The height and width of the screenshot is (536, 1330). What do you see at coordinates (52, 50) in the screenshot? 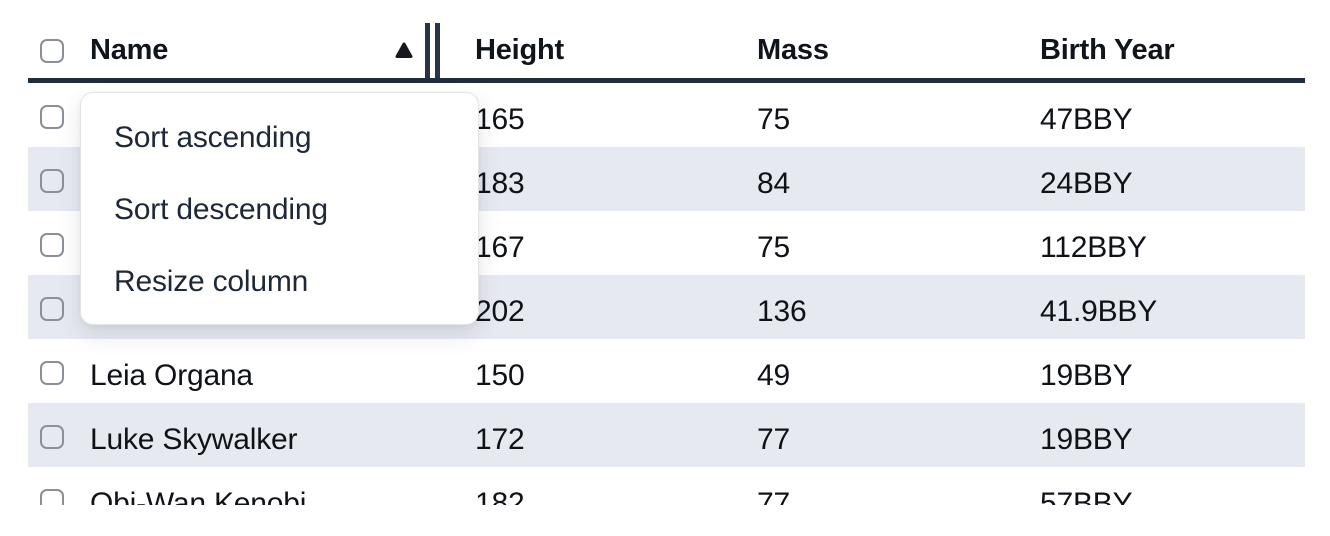
I see `select-all-checkbox` at bounding box center [52, 50].